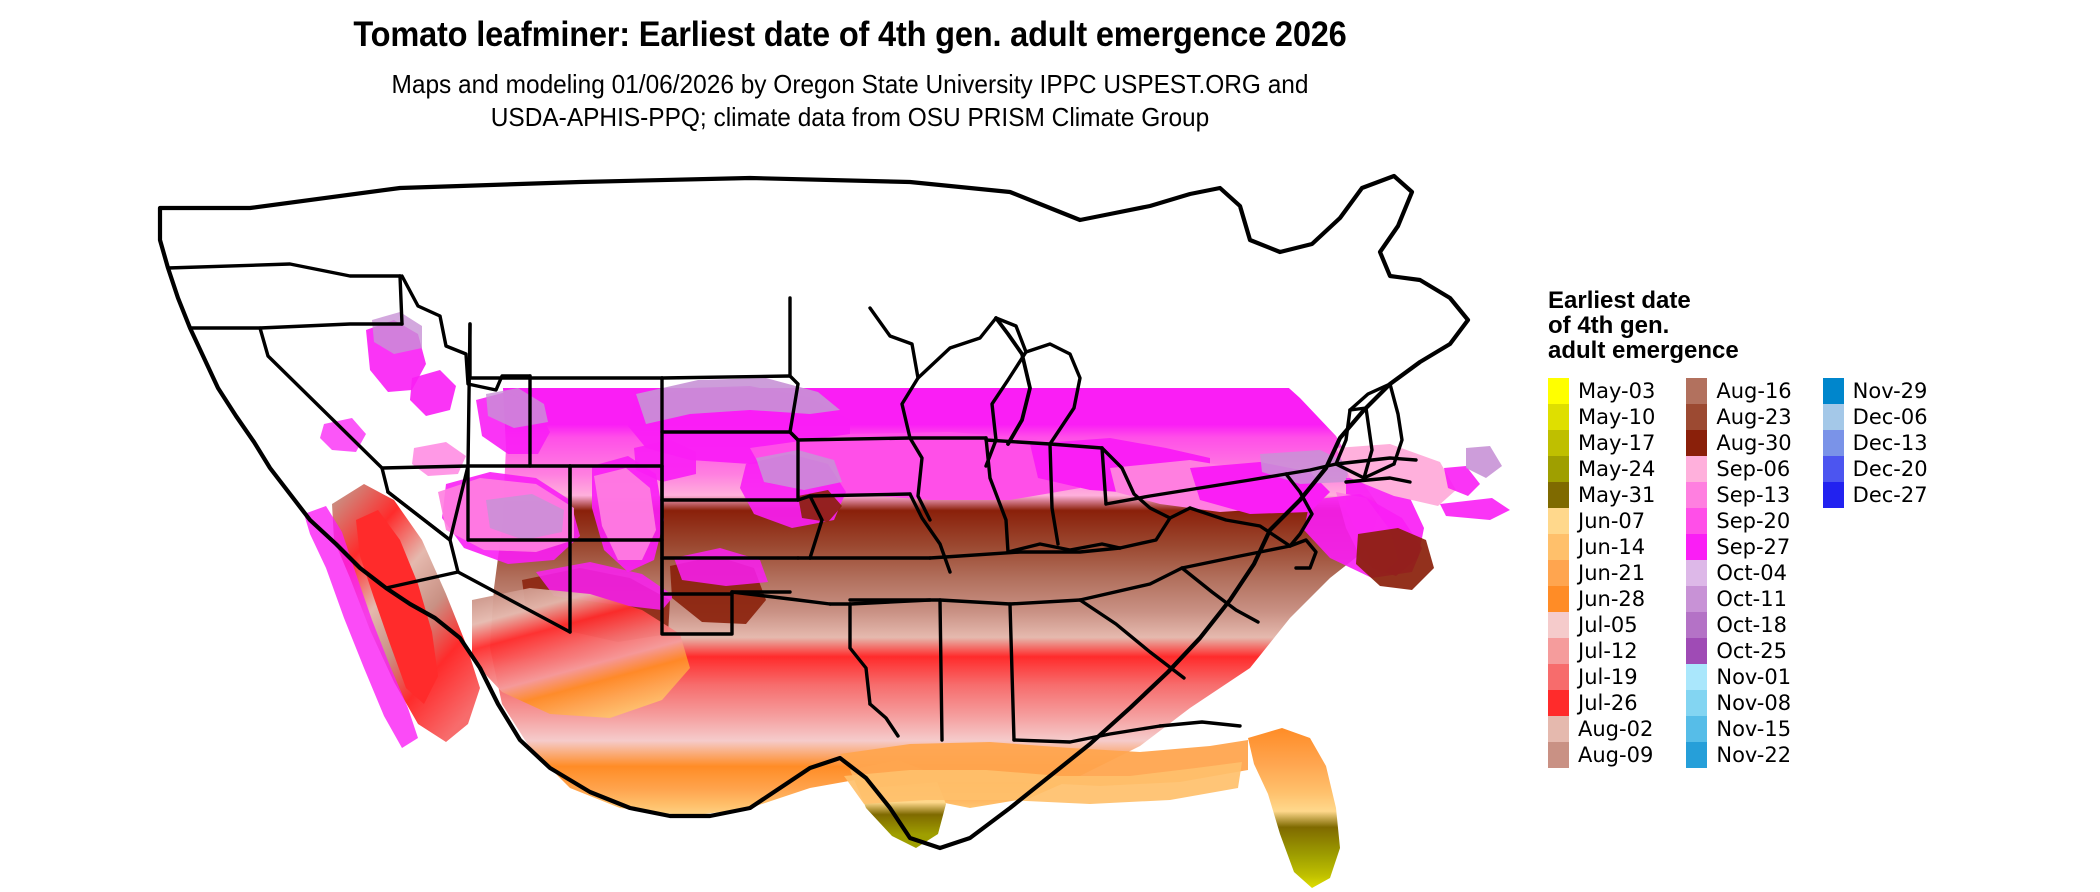 The height and width of the screenshot is (892, 2100). What do you see at coordinates (466, 333) in the screenshot?
I see `border-id-mt` at bounding box center [466, 333].